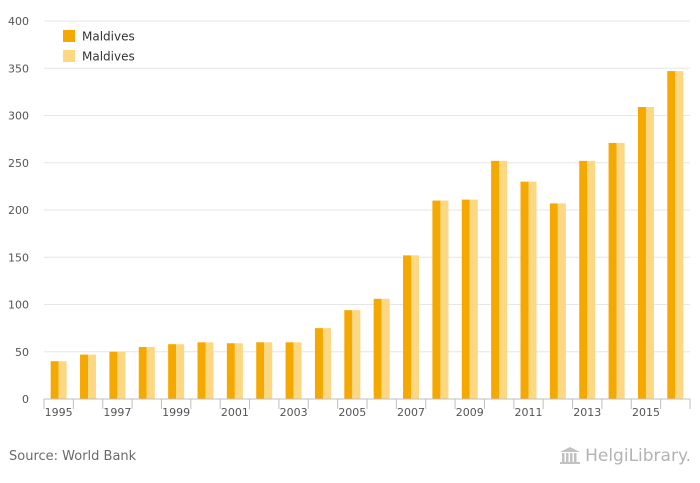 Image resolution: width=700 pixels, height=483 pixels. Describe the element at coordinates (352, 412) in the screenshot. I see `x-tick-label: 2005` at that location.